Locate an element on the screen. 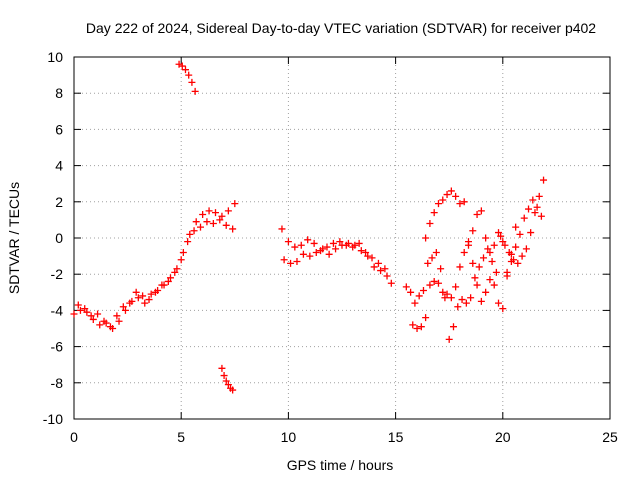  y-tick-label: -6 is located at coordinates (57, 347).